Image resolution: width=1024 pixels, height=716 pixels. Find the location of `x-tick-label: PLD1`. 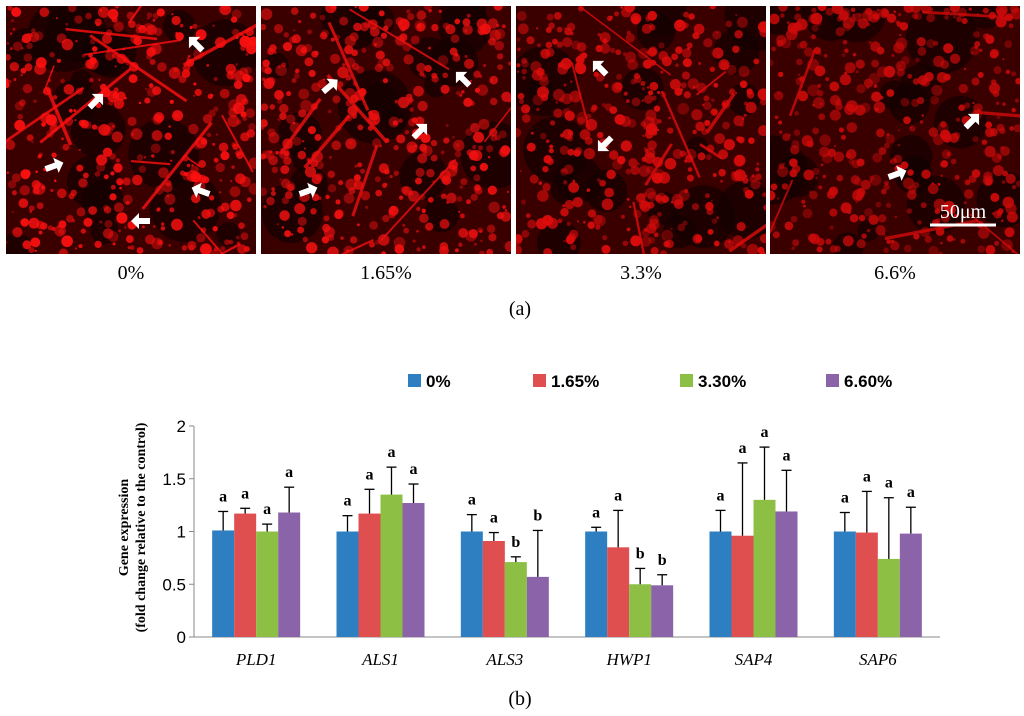

x-tick-label: PLD1 is located at coordinates (256, 659).